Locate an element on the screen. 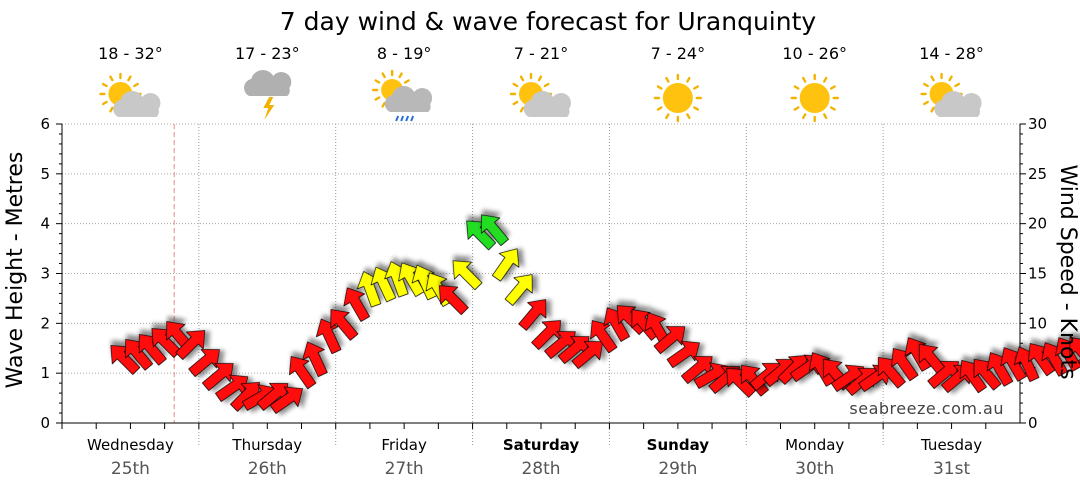 The image size is (1080, 490). day-label: Saturday is located at coordinates (541, 445).